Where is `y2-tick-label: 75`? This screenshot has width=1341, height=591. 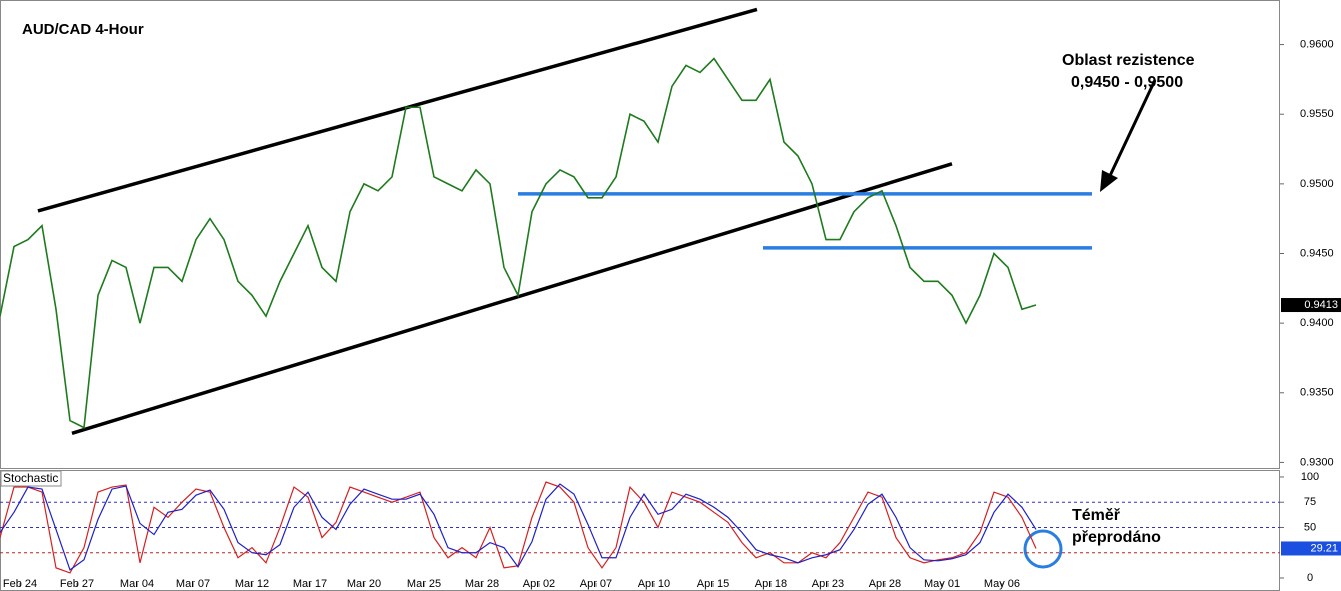 y2-tick-label: 75 is located at coordinates (1310, 502).